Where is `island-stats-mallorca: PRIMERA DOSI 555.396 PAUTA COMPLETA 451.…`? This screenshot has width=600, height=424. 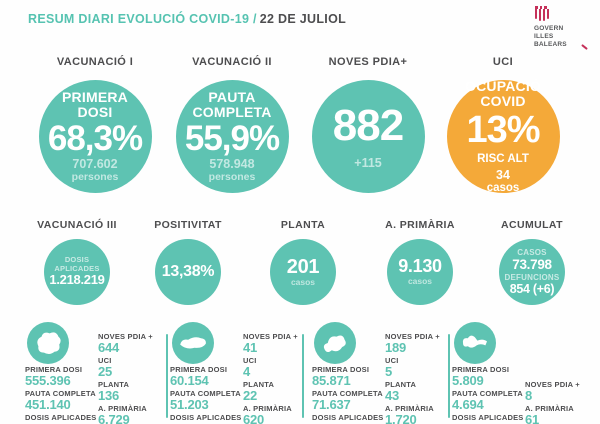 island-stats-mallorca: PRIMERA DOSI 555.396 PAUTA COMPLETA 451.… is located at coordinates (95, 373).